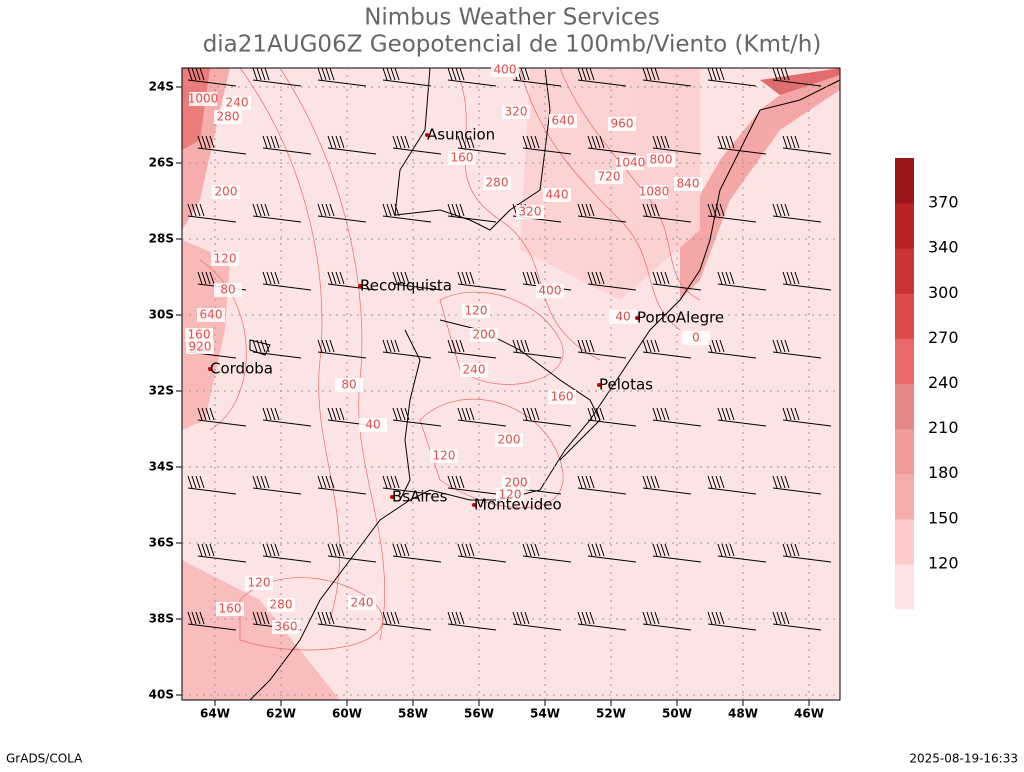 Image resolution: width=1024 pixels, height=772 pixels. I want to click on contour-label: 920, so click(200, 347).